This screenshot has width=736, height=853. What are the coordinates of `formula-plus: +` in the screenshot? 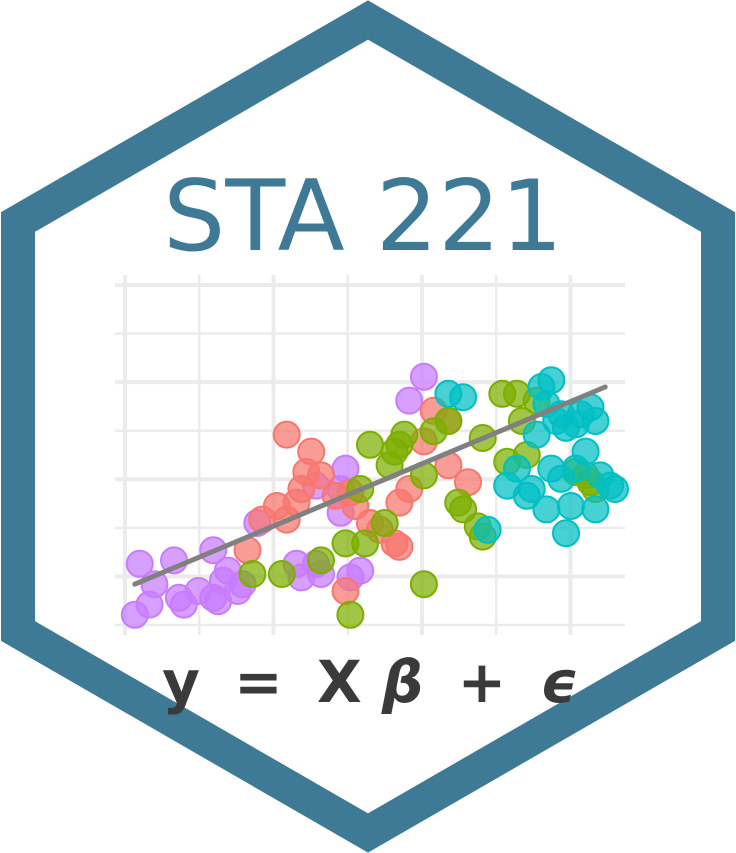 It's located at (482, 682).